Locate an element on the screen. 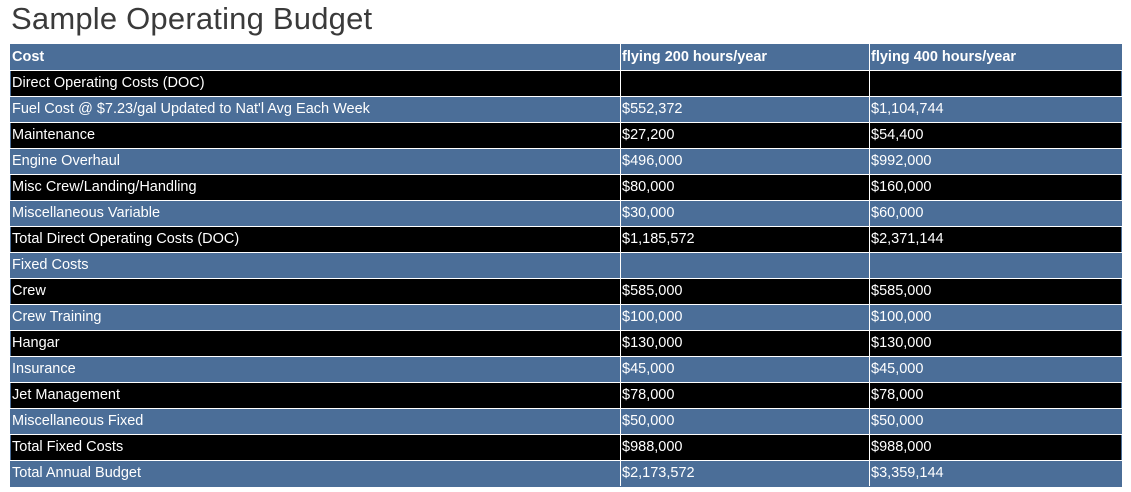 The width and height of the screenshot is (1131, 492). table-row: Insurance $45,000 $45,000 is located at coordinates (566, 369).